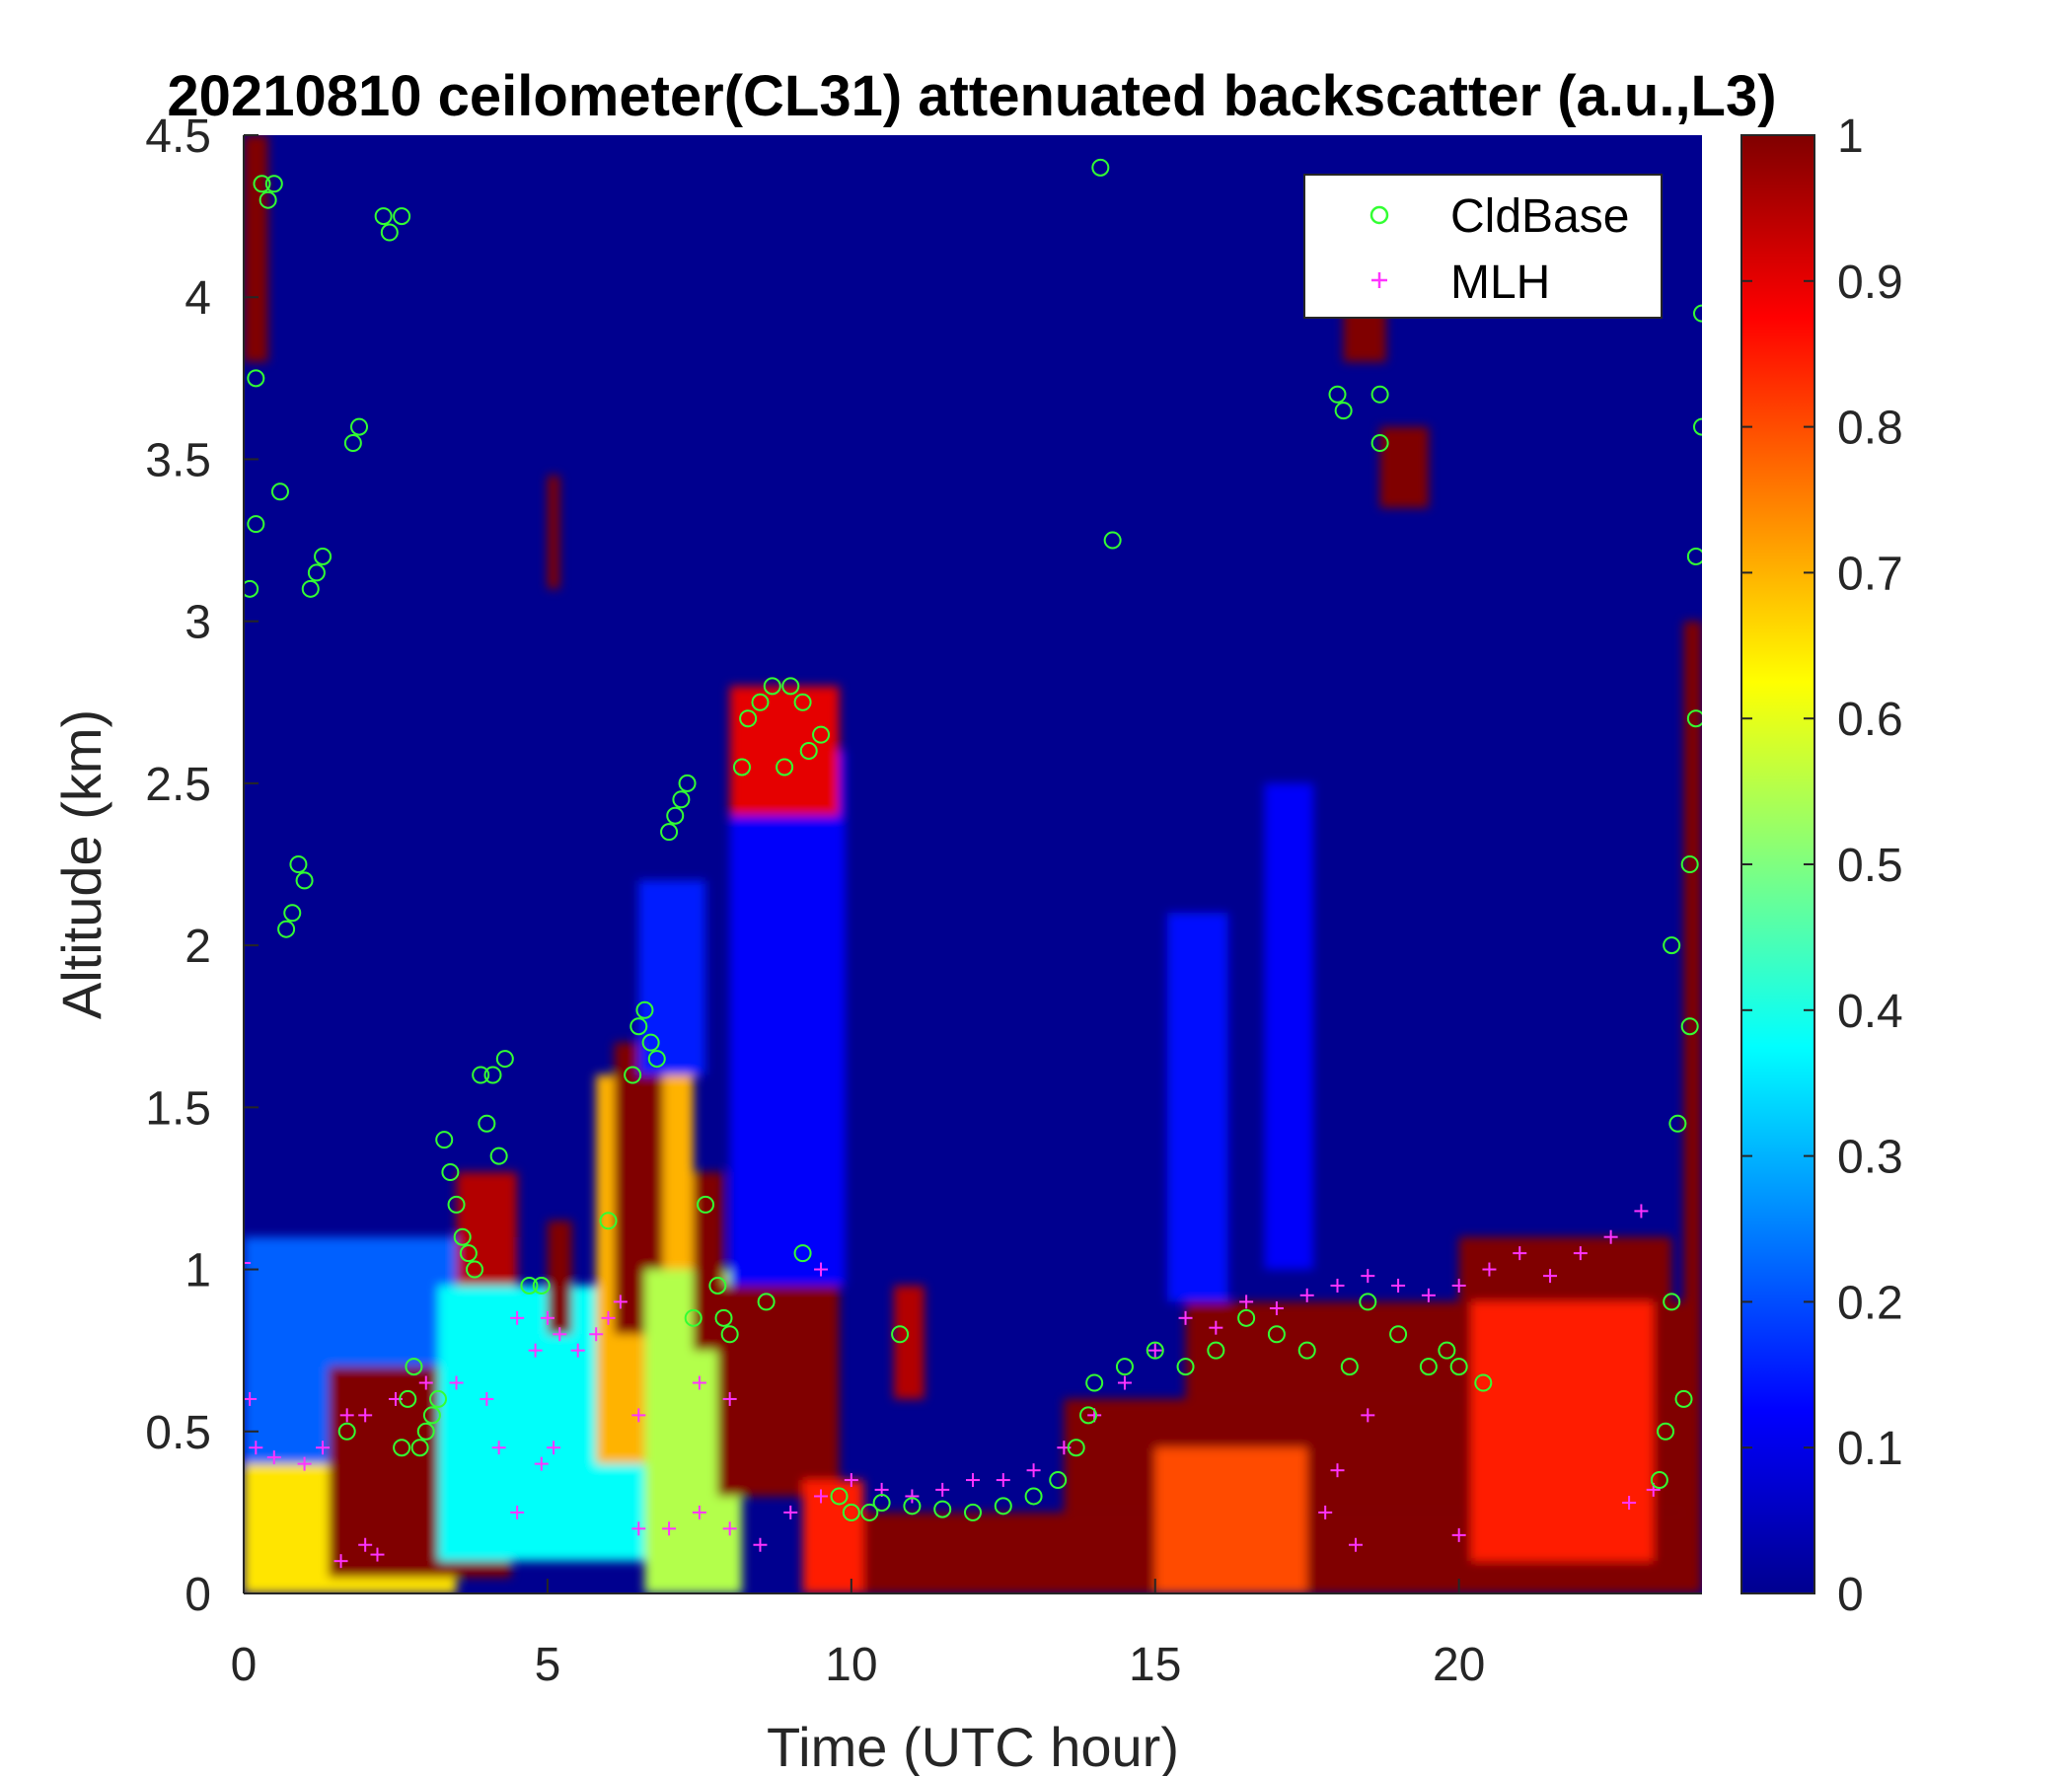 This screenshot has width=2072, height=1776. What do you see at coordinates (178, 785) in the screenshot?
I see `y-tick-label: 2.5` at bounding box center [178, 785].